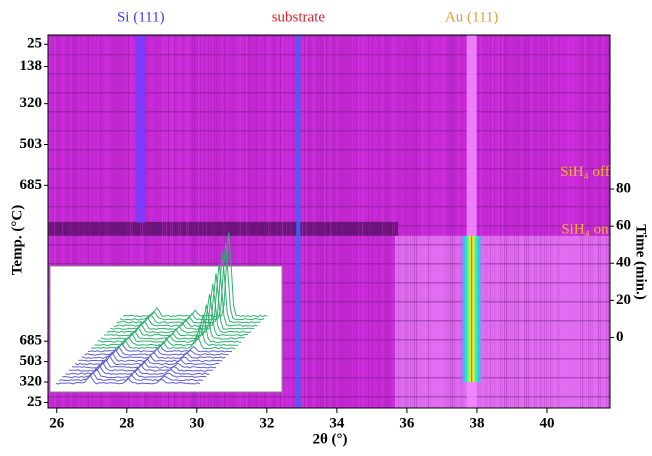  I want to click on y-tick-label: 685, so click(31, 341).